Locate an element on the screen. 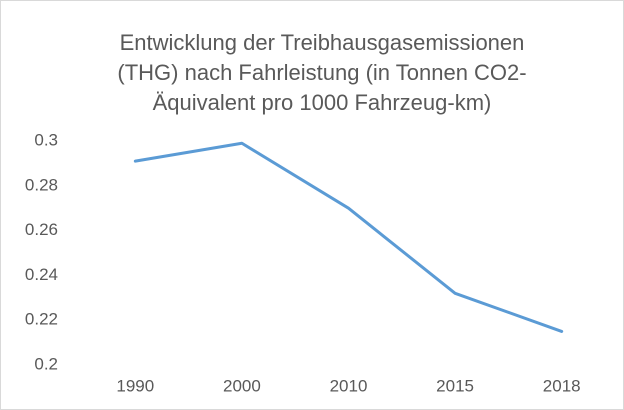 This screenshot has height=410, width=624. chart-title: Äquivalent pro 1000 Fahrzeug-km) is located at coordinates (322, 102).